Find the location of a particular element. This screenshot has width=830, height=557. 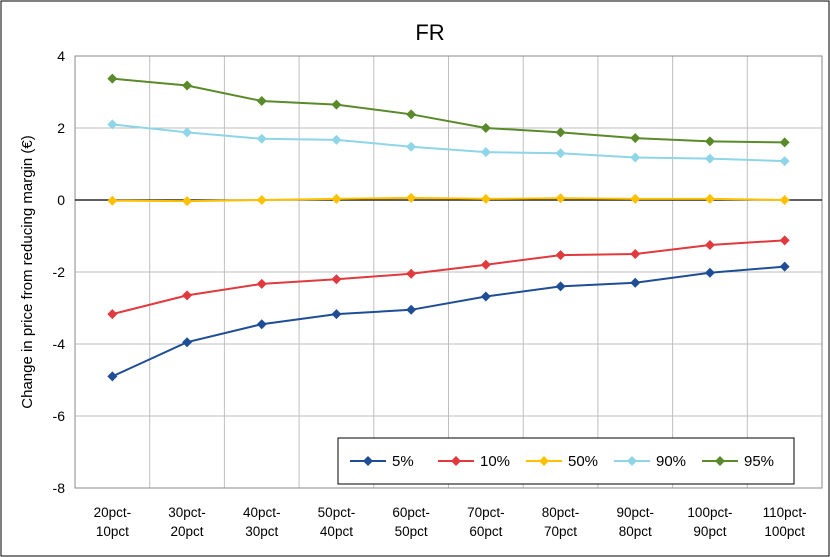

x-tick-label: 40pct is located at coordinates (336, 531).